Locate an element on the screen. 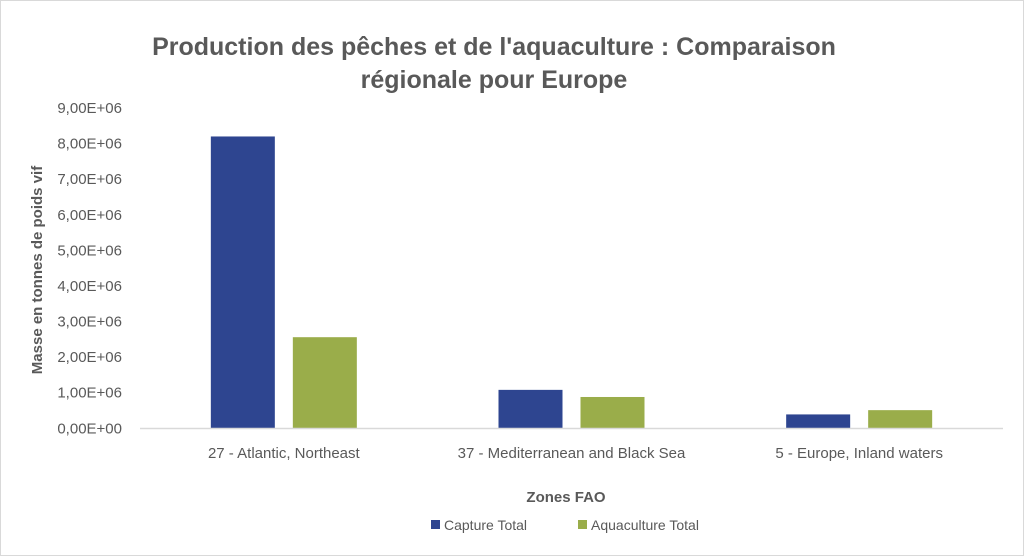 The image size is (1024, 556). y-tick-label: 9,00E+06 is located at coordinates (89, 108).